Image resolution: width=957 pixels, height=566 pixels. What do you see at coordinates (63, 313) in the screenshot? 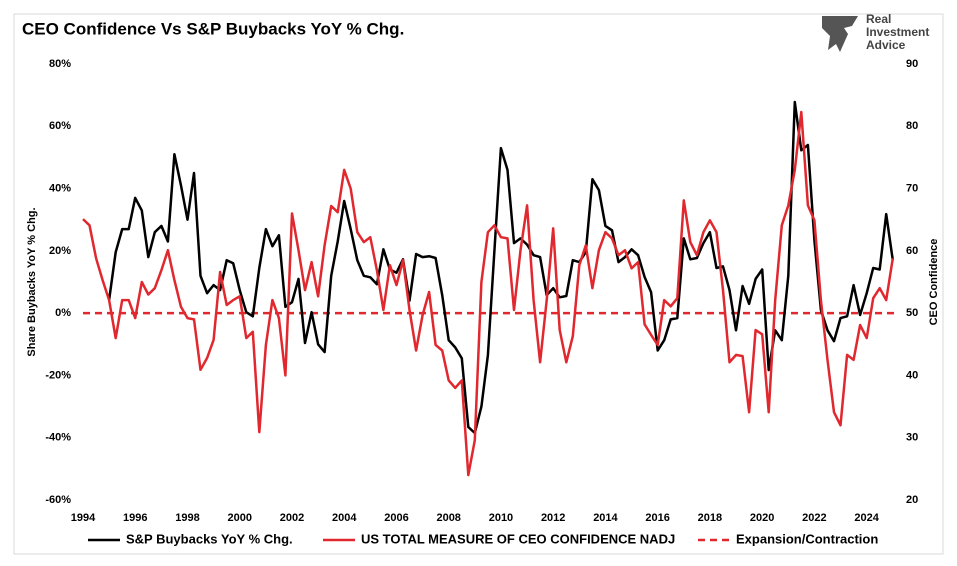
I see `y-tick-label: 0%` at bounding box center [63, 313].